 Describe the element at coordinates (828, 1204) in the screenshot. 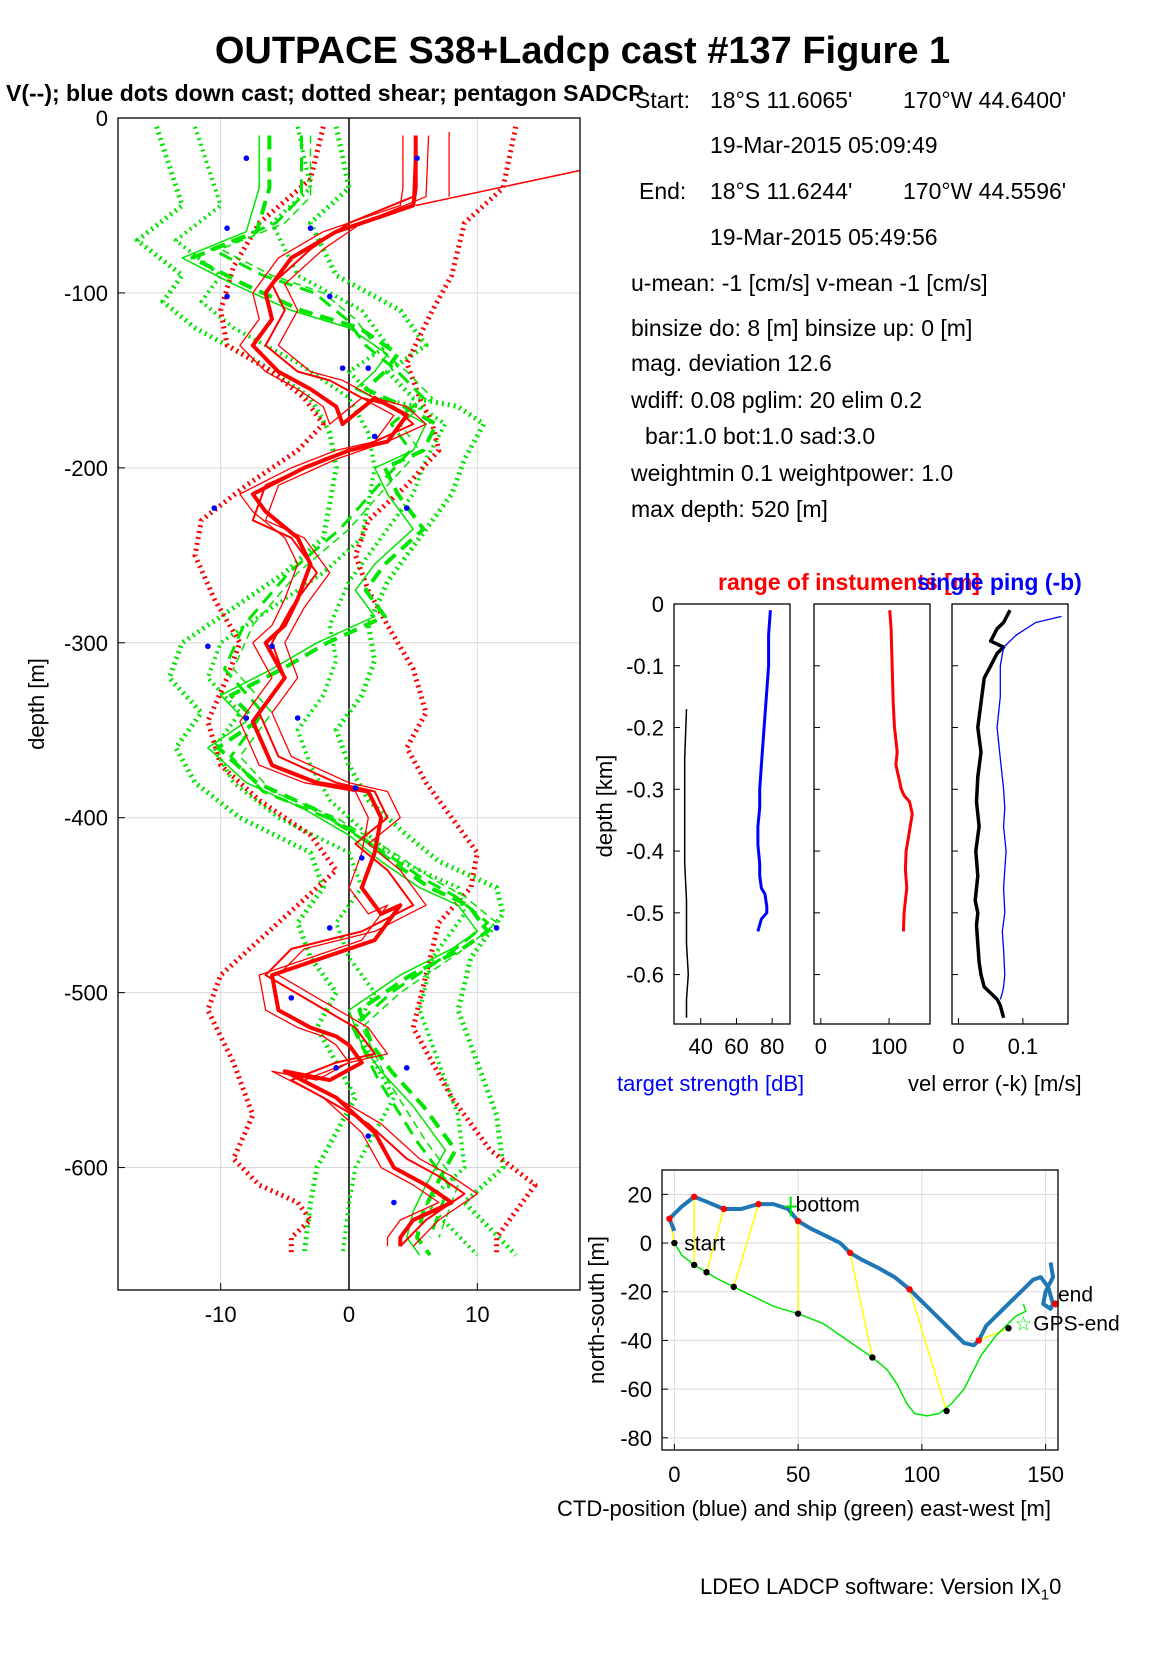

I see `bottom-label: bottom` at that location.